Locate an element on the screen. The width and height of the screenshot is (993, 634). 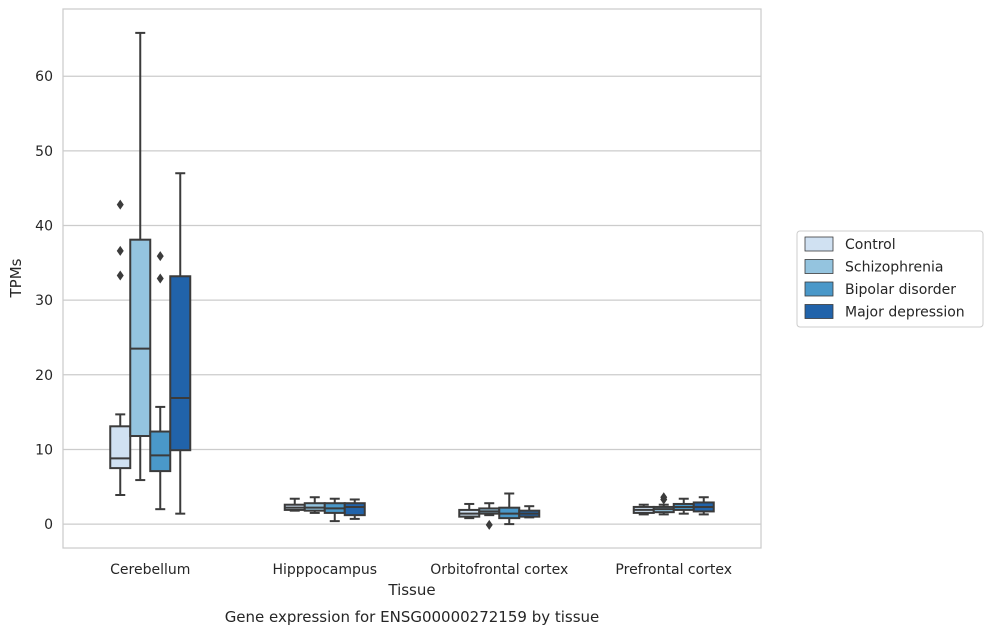
y-tick-label: 50 is located at coordinates (44, 152).